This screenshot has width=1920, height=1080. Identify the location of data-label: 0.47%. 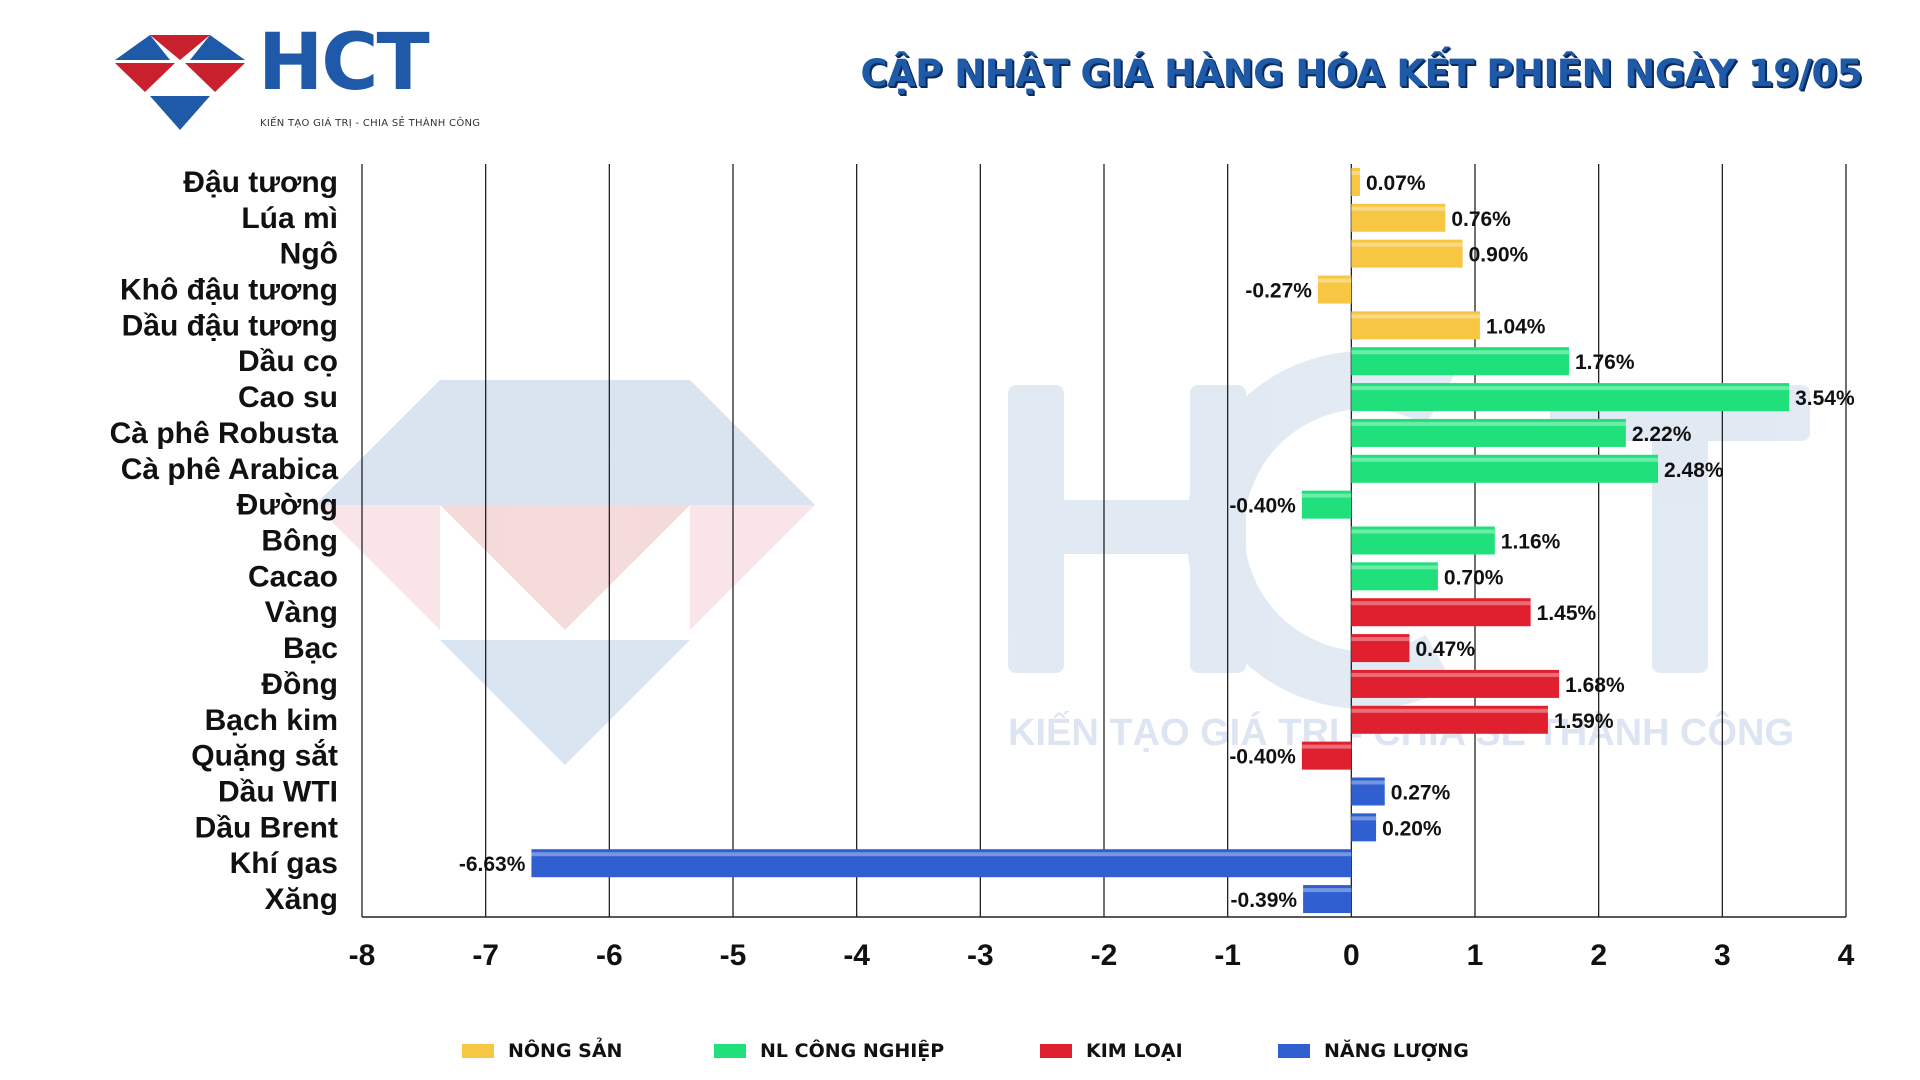
(1445, 649).